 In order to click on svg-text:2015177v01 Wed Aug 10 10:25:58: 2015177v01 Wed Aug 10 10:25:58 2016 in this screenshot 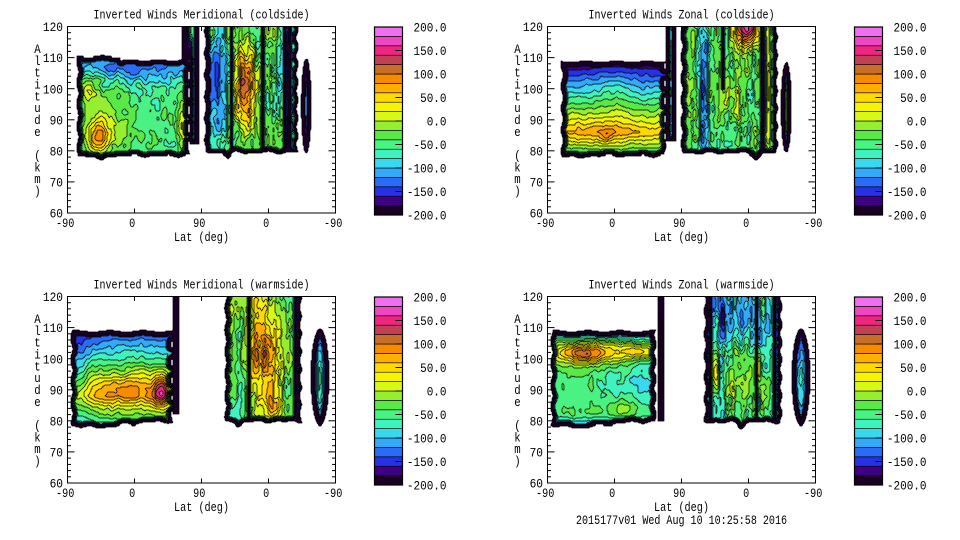, I will do `click(681, 520)`.